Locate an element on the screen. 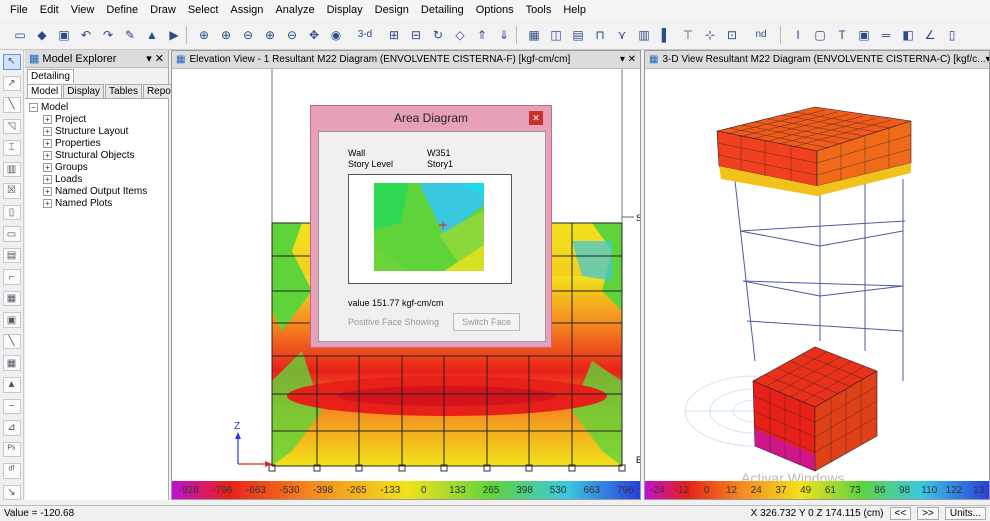  lock-icon: ▲ is located at coordinates (152, 34).